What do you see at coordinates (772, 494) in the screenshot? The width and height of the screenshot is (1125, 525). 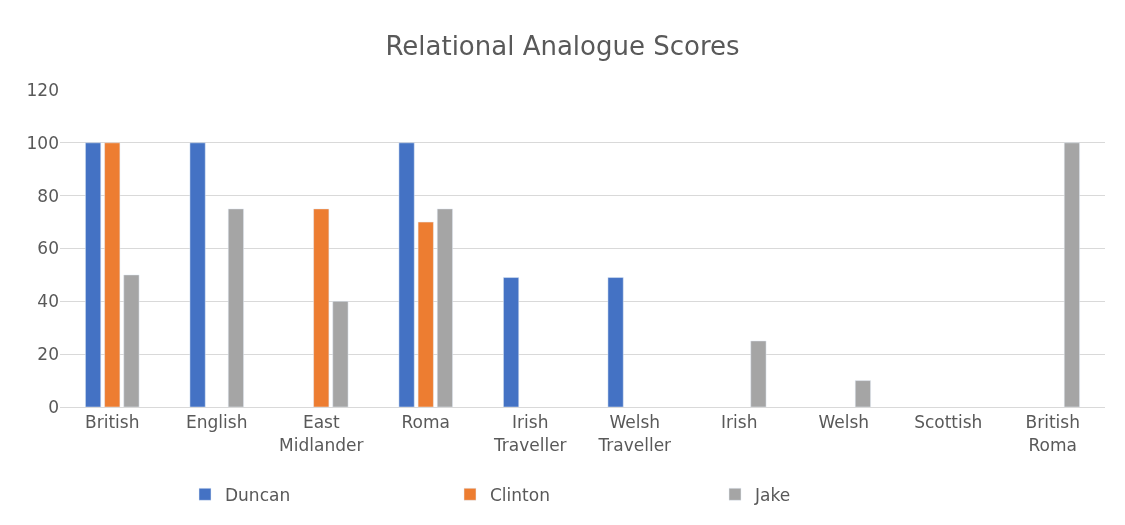 I see `legend-label: Jake` at bounding box center [772, 494].